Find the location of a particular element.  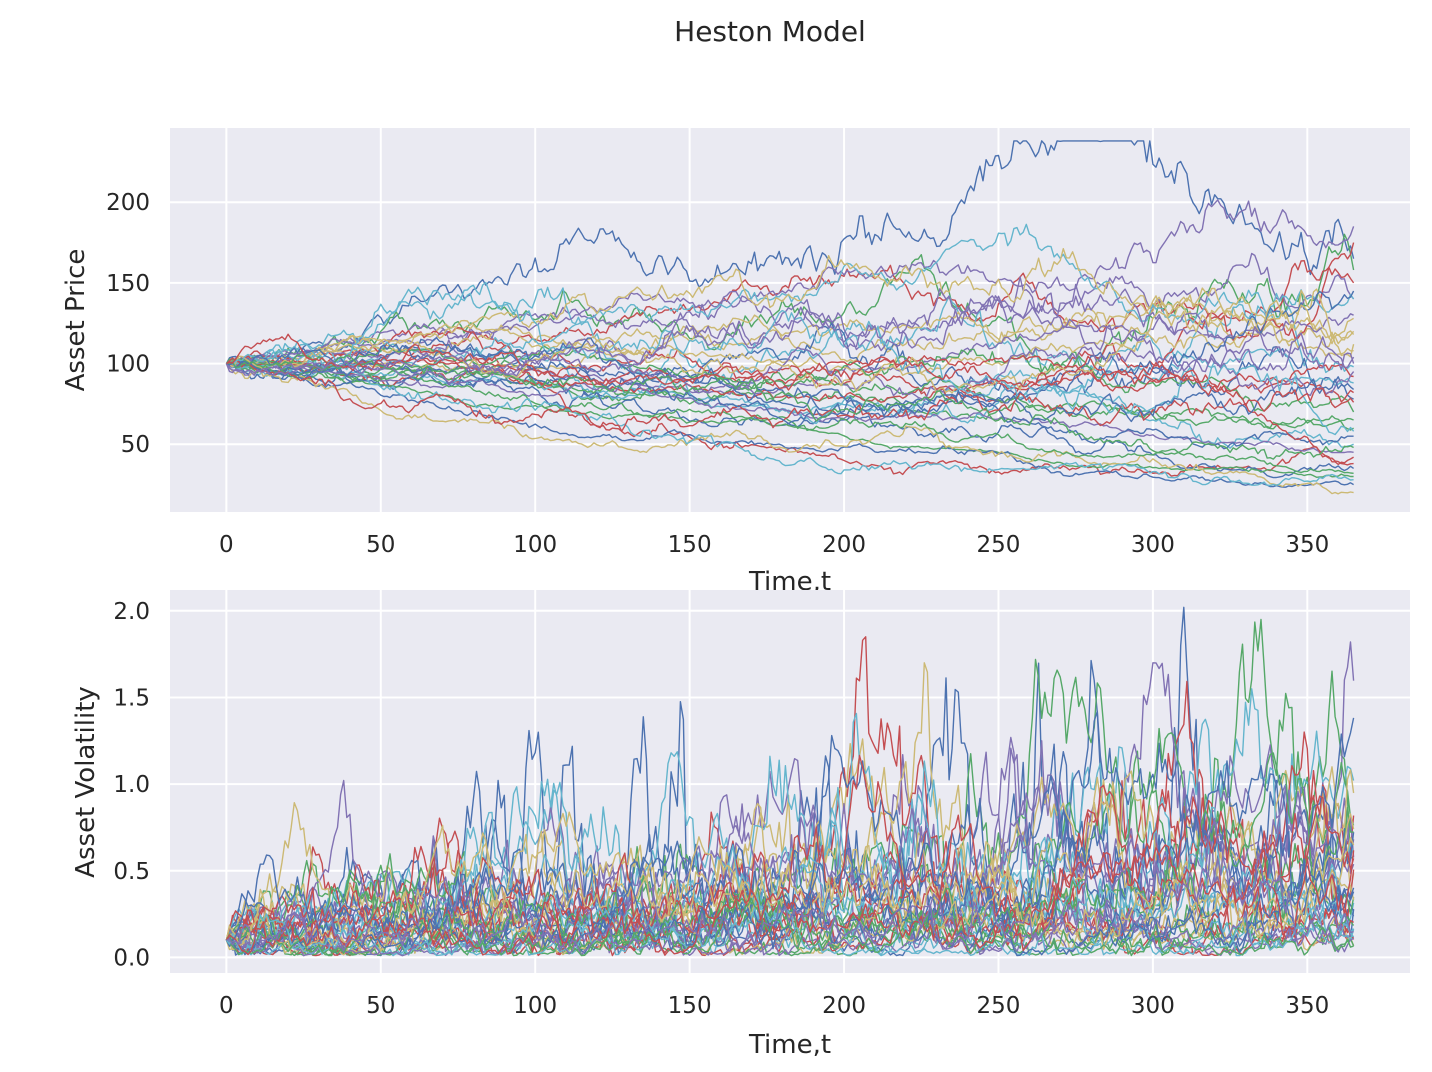

y-tick-label: 200 is located at coordinates (128, 203).